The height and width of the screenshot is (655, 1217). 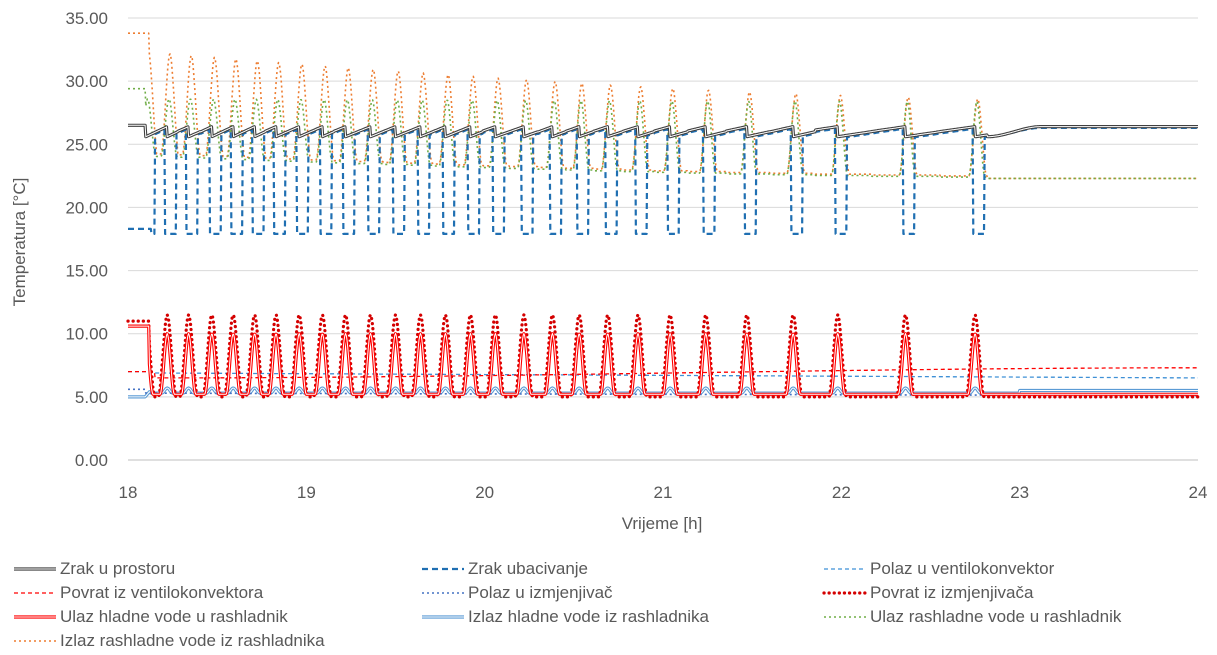 What do you see at coordinates (1198, 492) in the screenshot?
I see `x-tick-label: 24` at bounding box center [1198, 492].